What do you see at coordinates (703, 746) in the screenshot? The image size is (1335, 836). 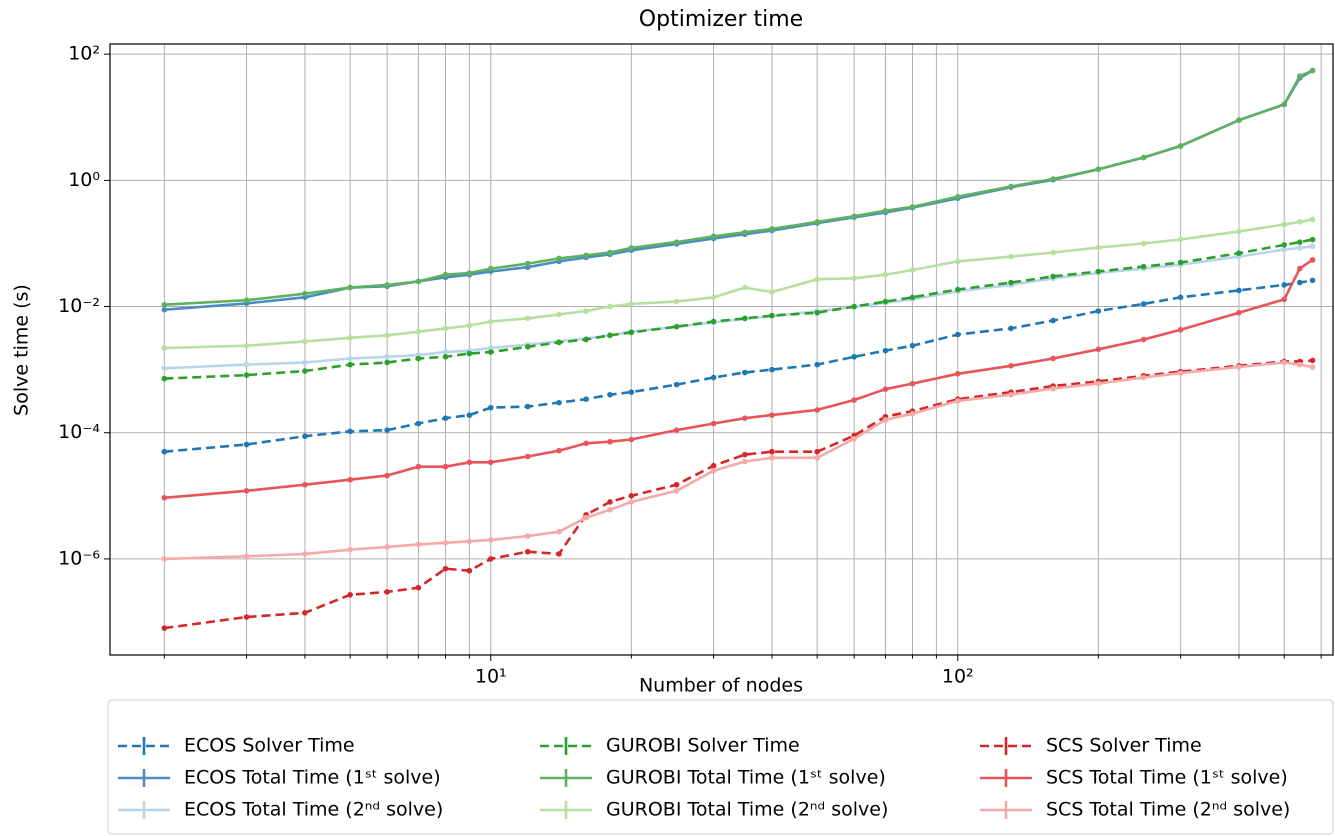 I see `legend-label: GUROBI Solver Time` at bounding box center [703, 746].